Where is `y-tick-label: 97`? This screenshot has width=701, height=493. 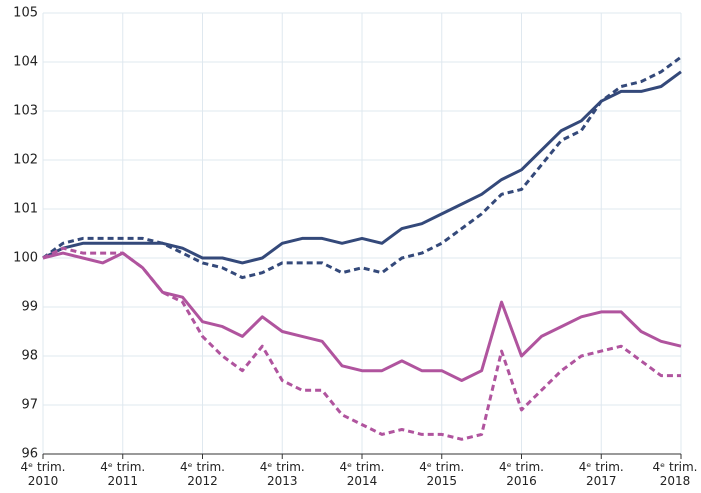 y-tick-label: 97 is located at coordinates (29, 405).